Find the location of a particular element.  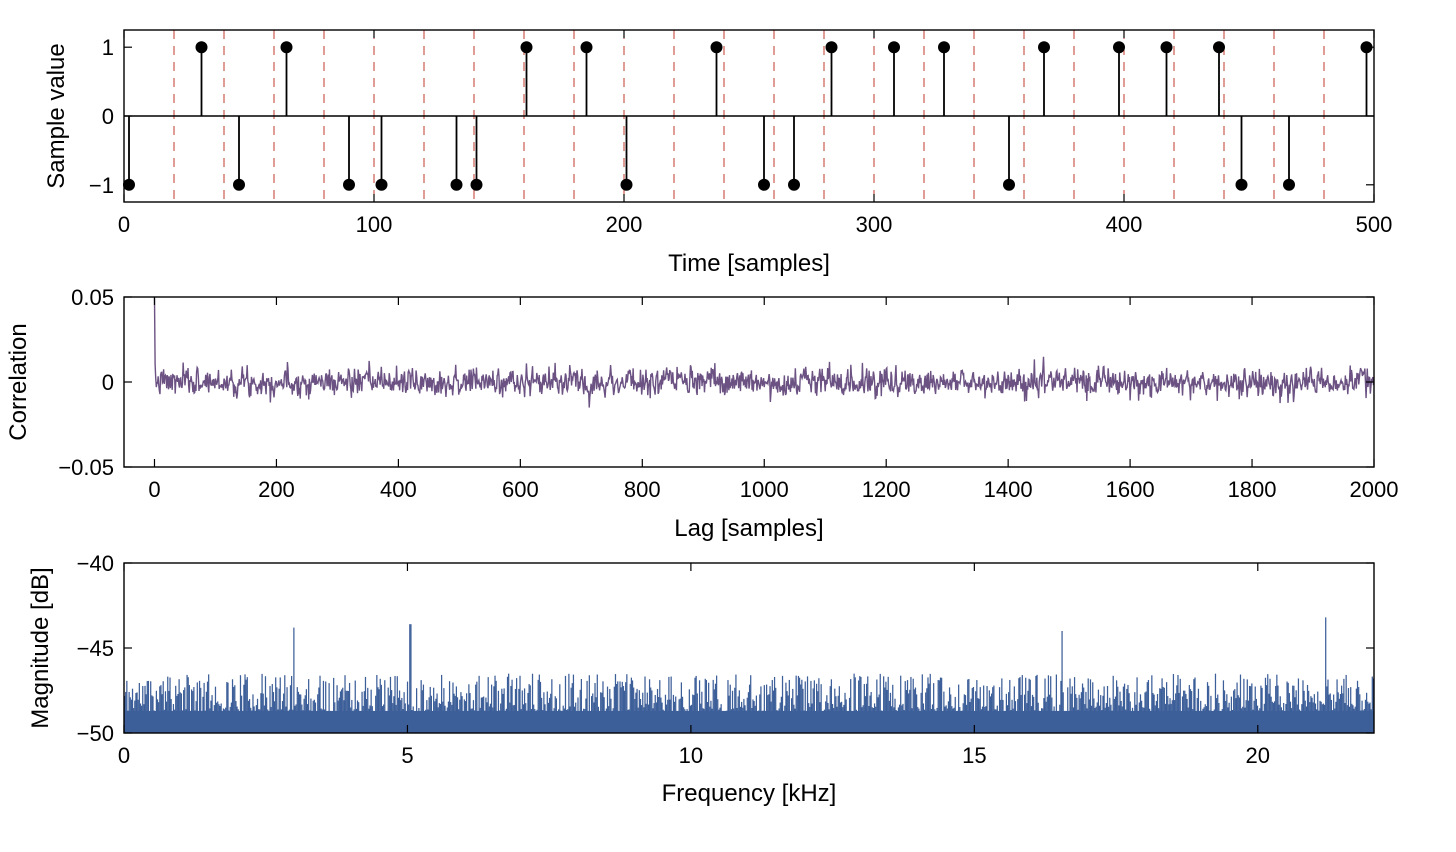

x-axis-label: Time [samples] is located at coordinates (749, 263).